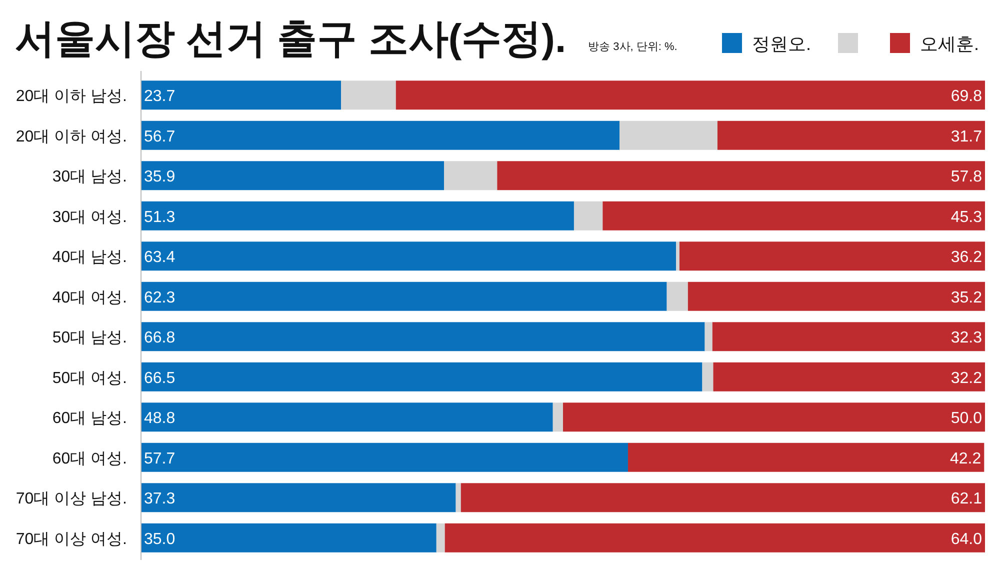 The height and width of the screenshot is (563, 1000). I want to click on data-label: 51.3, so click(160, 217).